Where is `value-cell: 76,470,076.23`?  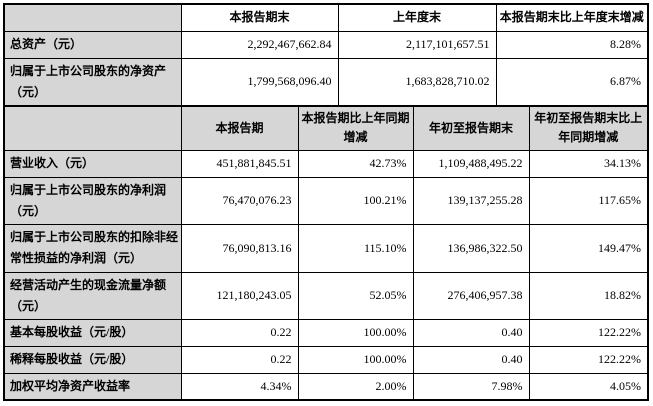
value-cell: 76,470,076.23 is located at coordinates (239, 200).